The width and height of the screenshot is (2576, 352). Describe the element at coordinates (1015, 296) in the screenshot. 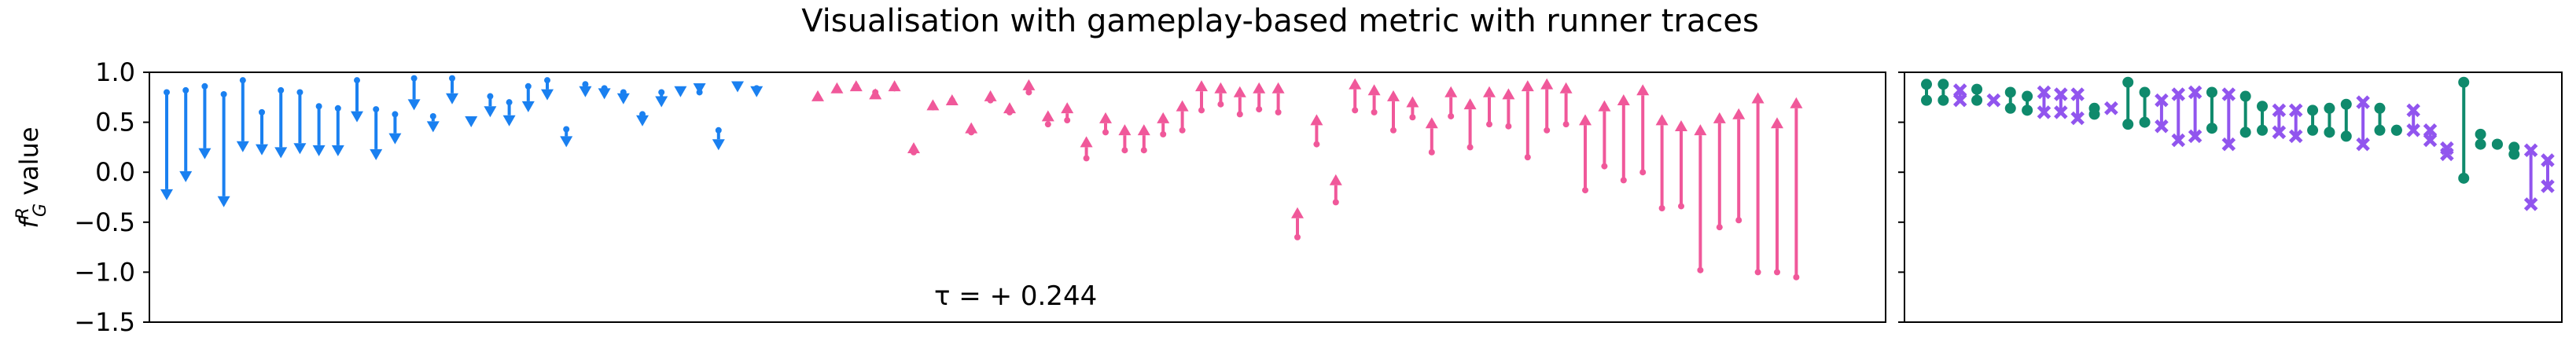

I see `tau-annotation: τ = + 0.244` at that location.